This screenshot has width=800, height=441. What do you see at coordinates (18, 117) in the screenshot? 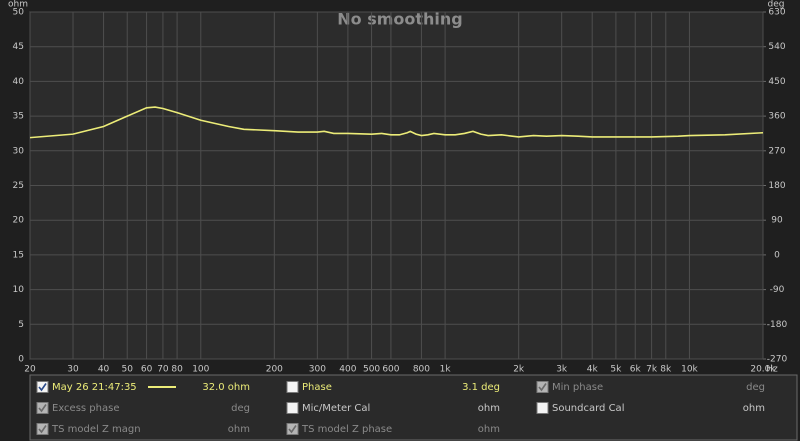
I see `y-tick-label: 35` at bounding box center [18, 117].